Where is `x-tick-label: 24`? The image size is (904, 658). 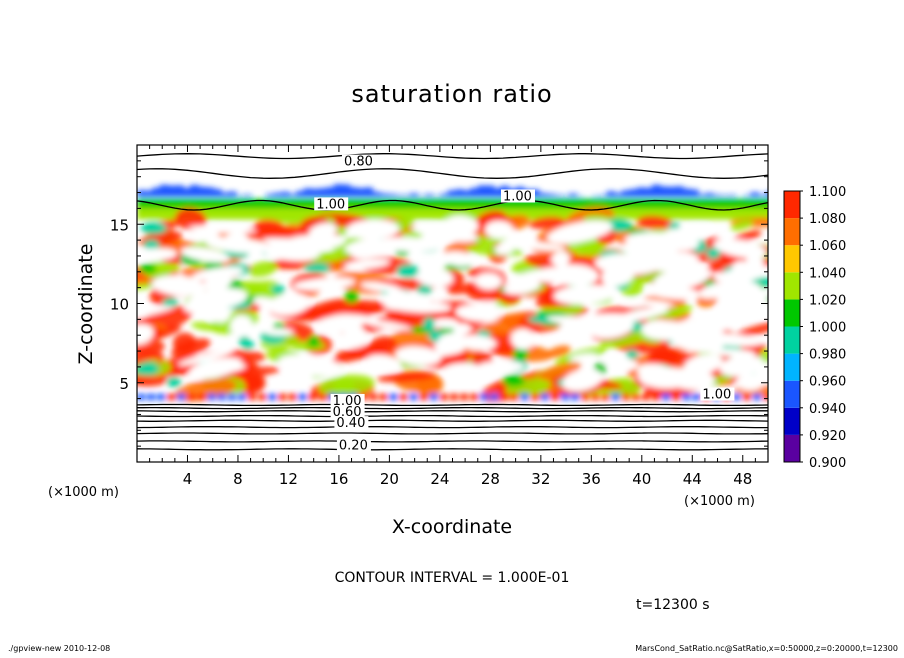 x-tick-label: 24 is located at coordinates (439, 479).